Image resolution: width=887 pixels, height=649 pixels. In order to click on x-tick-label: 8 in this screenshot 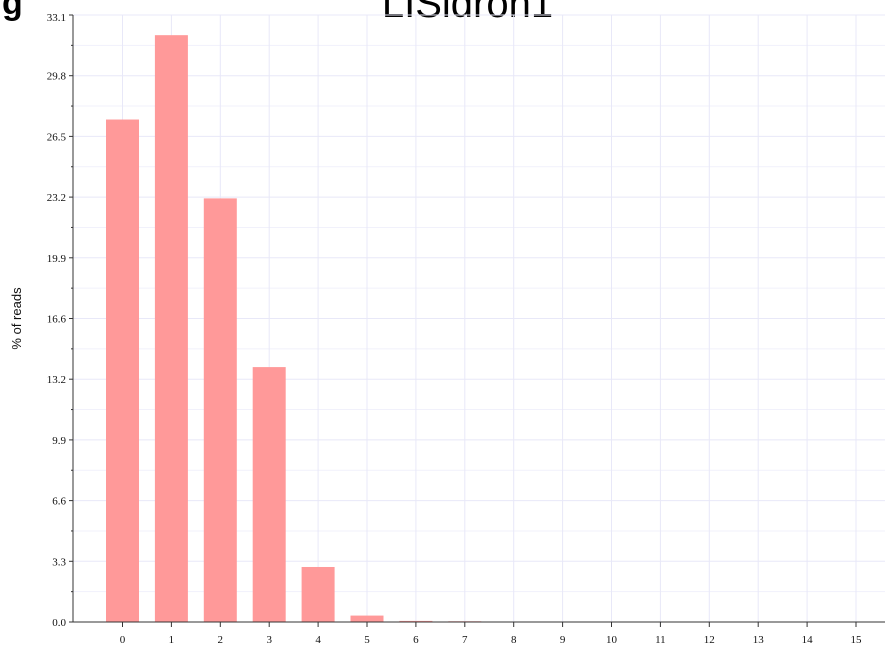, I will do `click(514, 640)`.